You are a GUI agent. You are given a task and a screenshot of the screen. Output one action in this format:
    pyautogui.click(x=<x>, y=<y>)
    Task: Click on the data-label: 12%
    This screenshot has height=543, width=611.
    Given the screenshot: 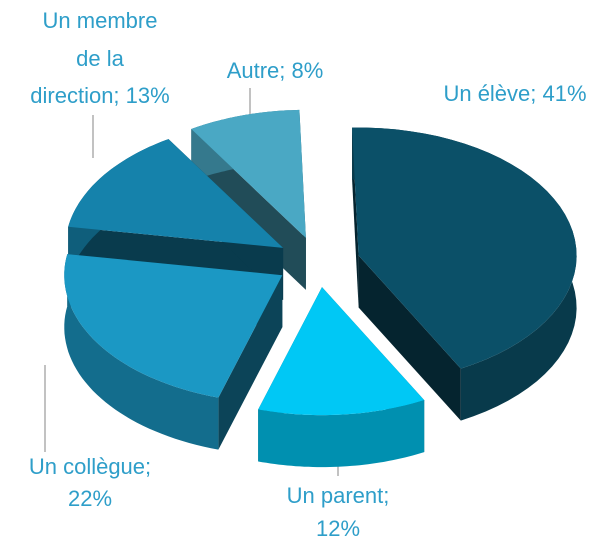 What is the action you would take?
    pyautogui.click(x=338, y=528)
    